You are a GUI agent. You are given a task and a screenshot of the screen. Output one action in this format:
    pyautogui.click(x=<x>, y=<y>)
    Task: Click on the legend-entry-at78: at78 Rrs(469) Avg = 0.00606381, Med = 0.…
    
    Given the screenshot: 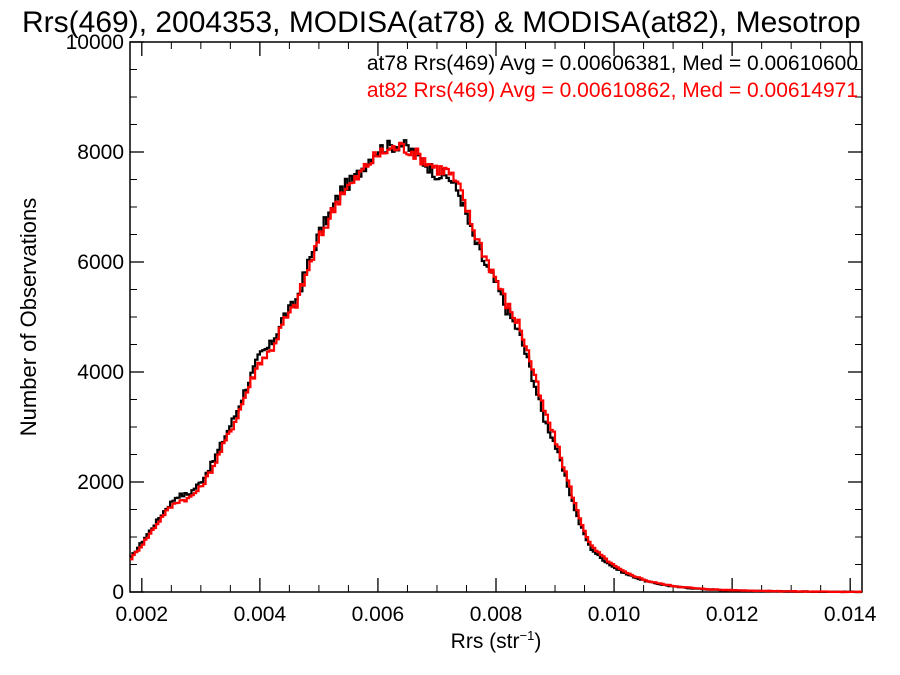 What is the action you would take?
    pyautogui.click(x=612, y=63)
    